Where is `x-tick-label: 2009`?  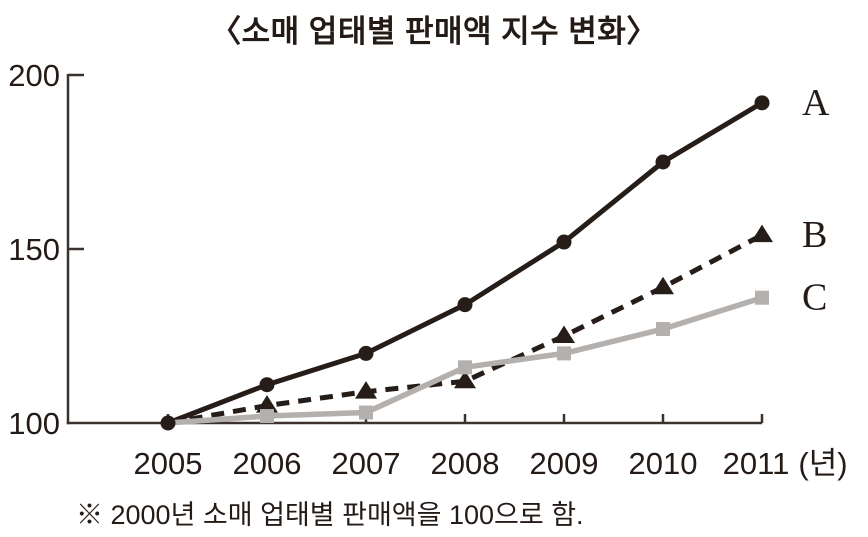 x-tick-label: 2009 is located at coordinates (564, 463).